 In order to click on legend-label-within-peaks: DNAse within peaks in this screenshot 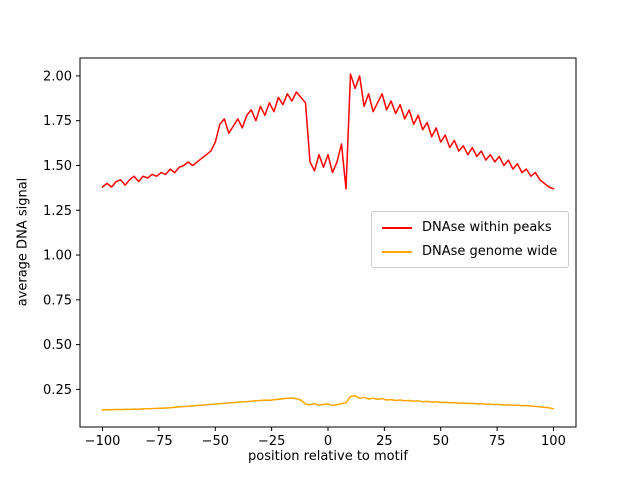, I will do `click(487, 227)`.